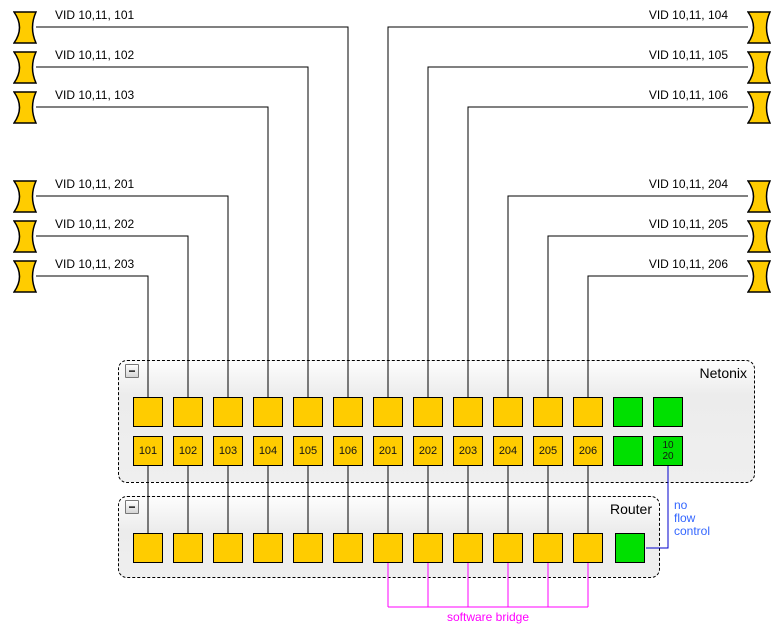 The image size is (782, 633). I want to click on antenna-label-204: VID 10,11, 204, so click(688, 184).